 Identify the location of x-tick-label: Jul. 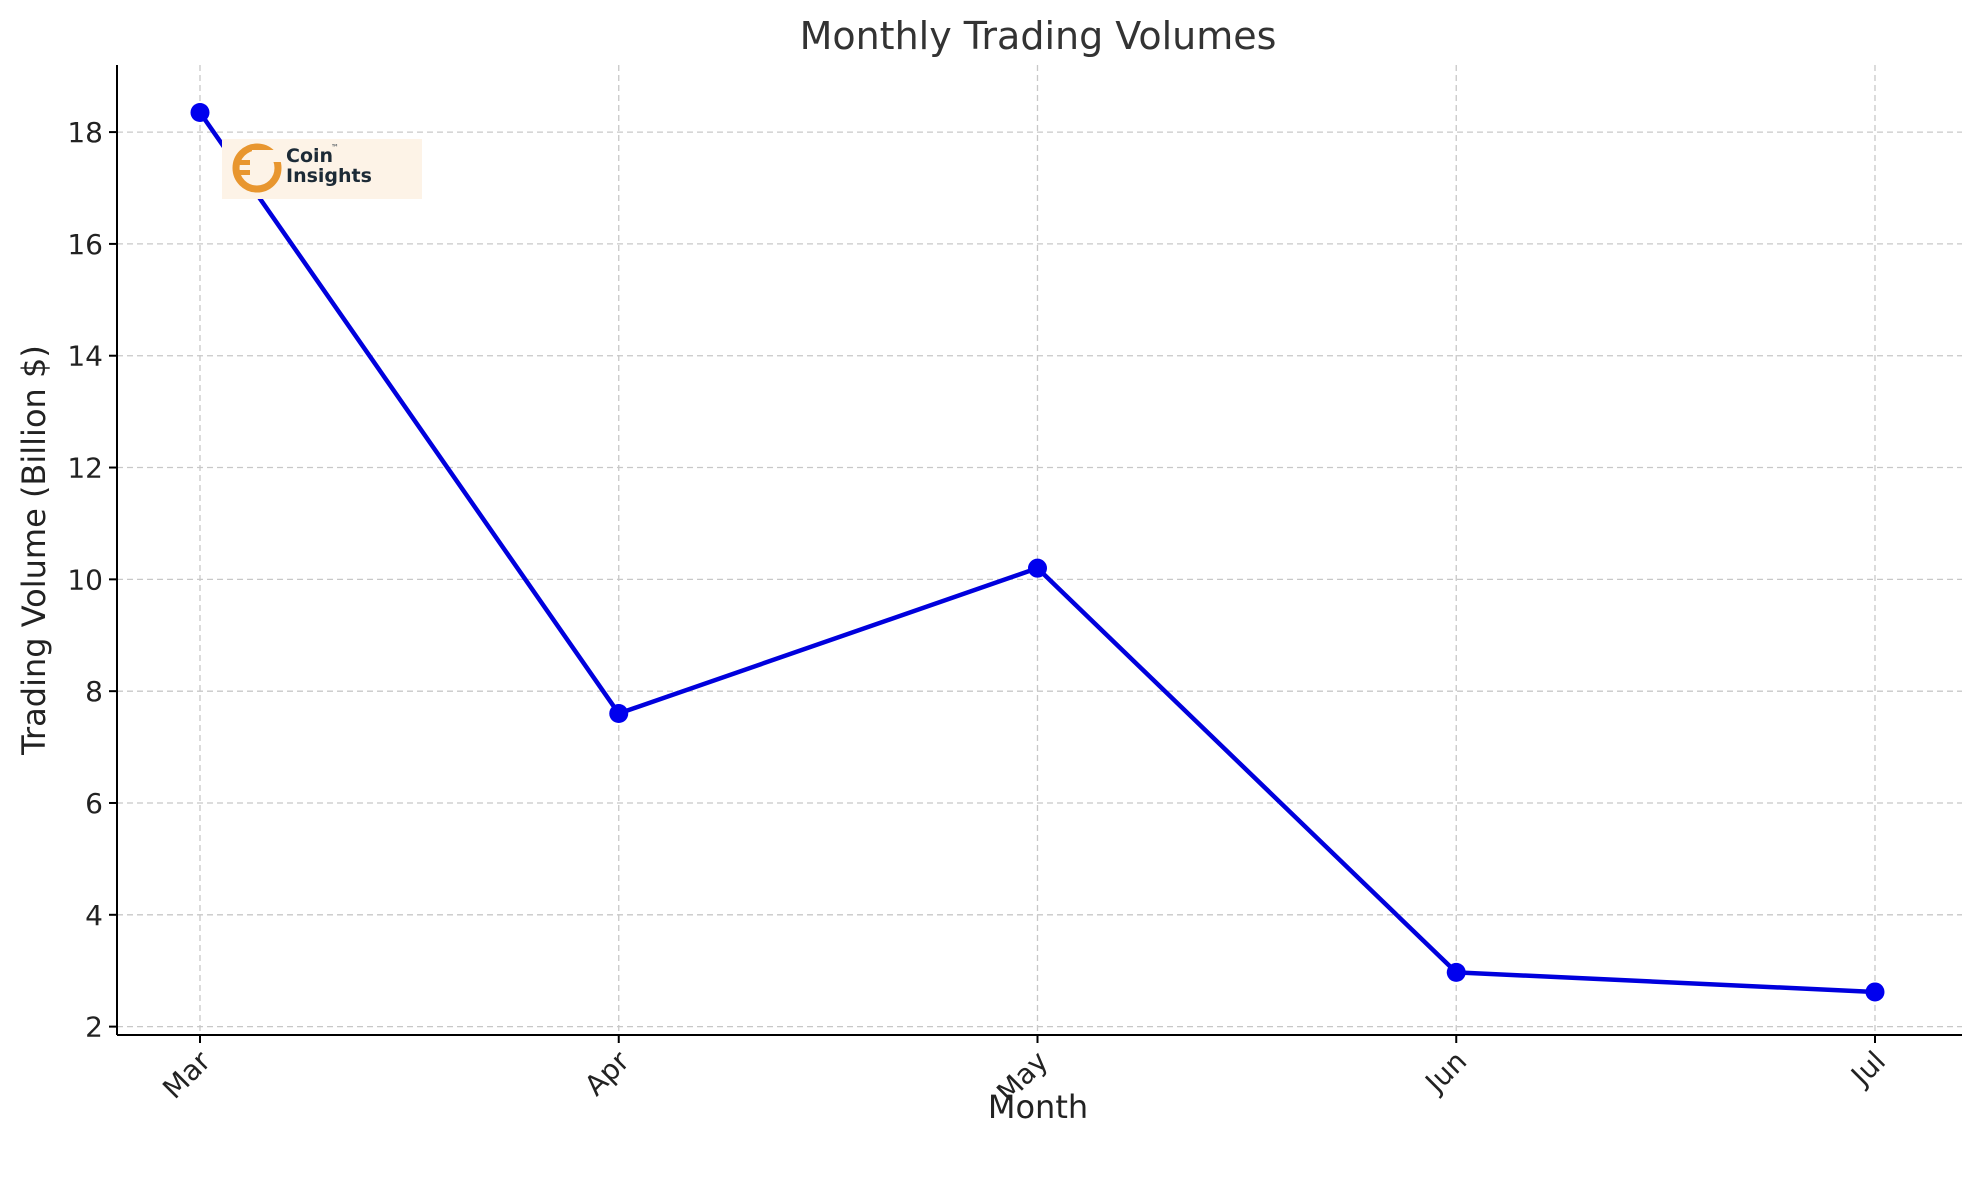
(1867, 1069).